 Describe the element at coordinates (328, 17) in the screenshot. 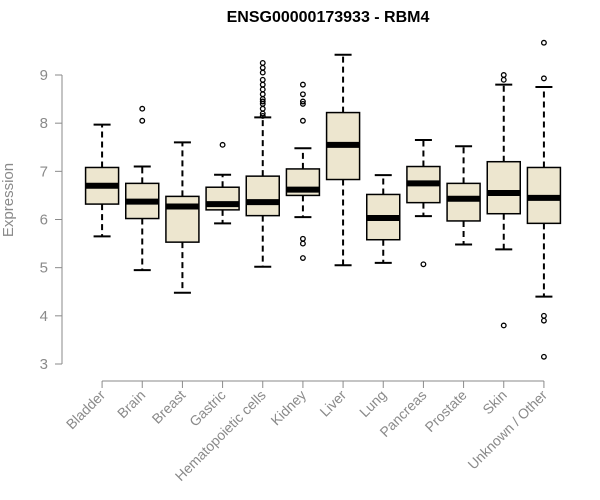

I see `chart-title: ENSG00000173933 - RBM4` at that location.